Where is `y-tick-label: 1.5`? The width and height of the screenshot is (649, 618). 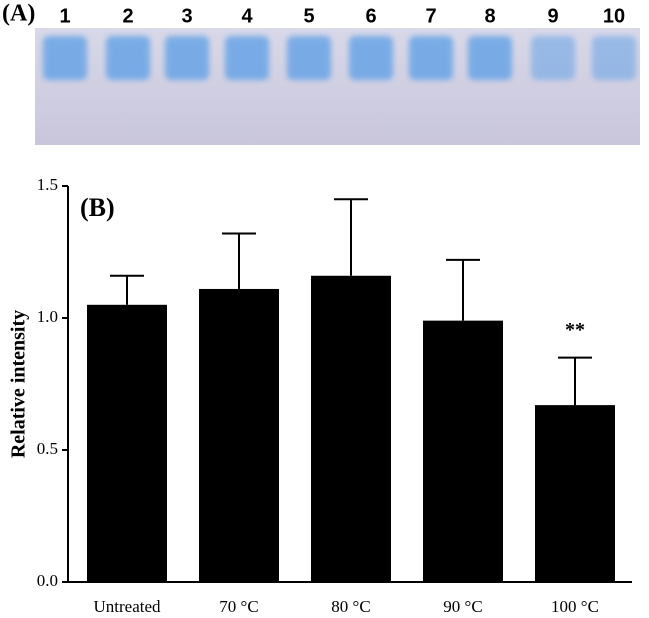 y-tick-label: 1.5 is located at coordinates (47, 184).